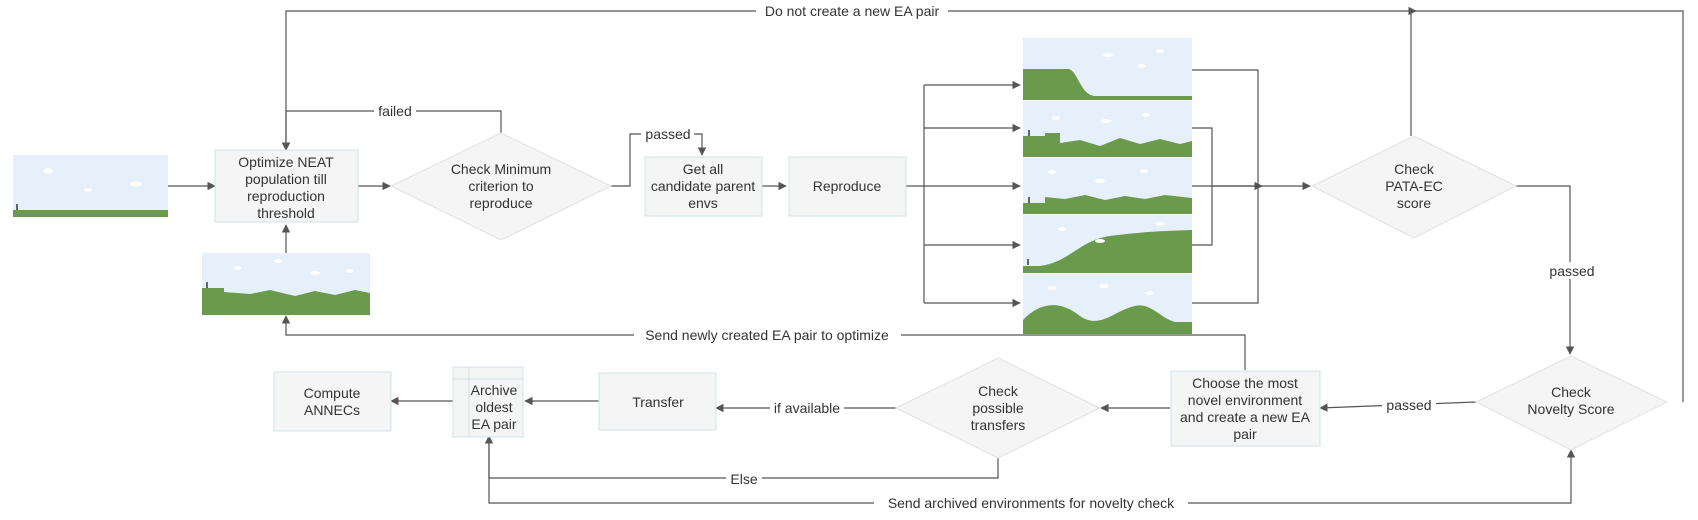 This screenshot has width=1698, height=520. Describe the element at coordinates (1245, 417) in the screenshot. I see `choose_novel-line-2: and create a new EA` at that location.